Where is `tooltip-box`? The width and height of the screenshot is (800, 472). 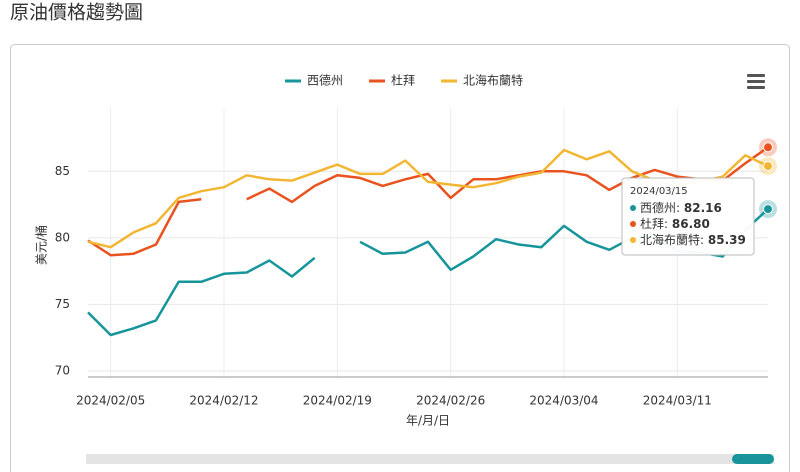
tooltip-box is located at coordinates (688, 216).